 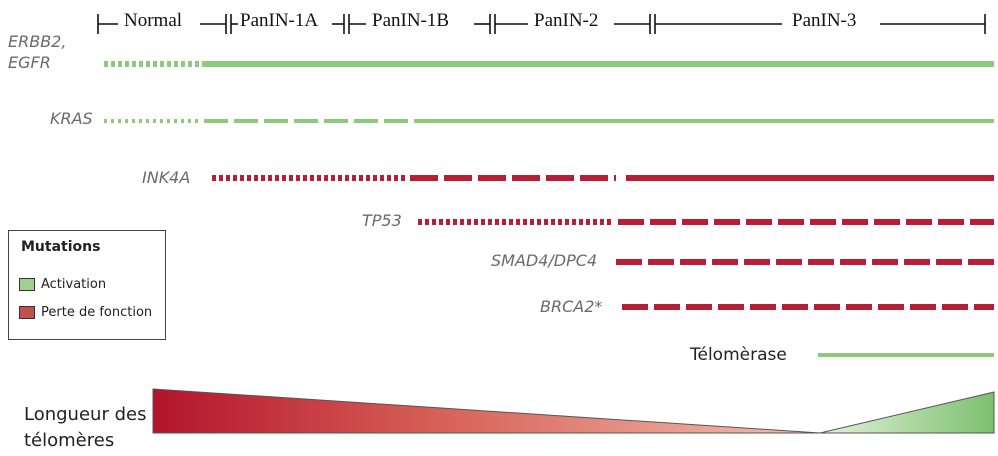 What do you see at coordinates (74, 284) in the screenshot?
I see `legend-label-activation: Activation` at bounding box center [74, 284].